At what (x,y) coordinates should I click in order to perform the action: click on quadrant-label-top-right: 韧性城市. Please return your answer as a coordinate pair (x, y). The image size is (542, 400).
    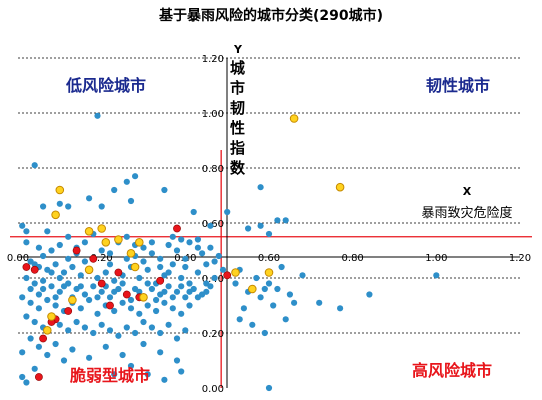
    Looking at the image, I should click on (458, 85).